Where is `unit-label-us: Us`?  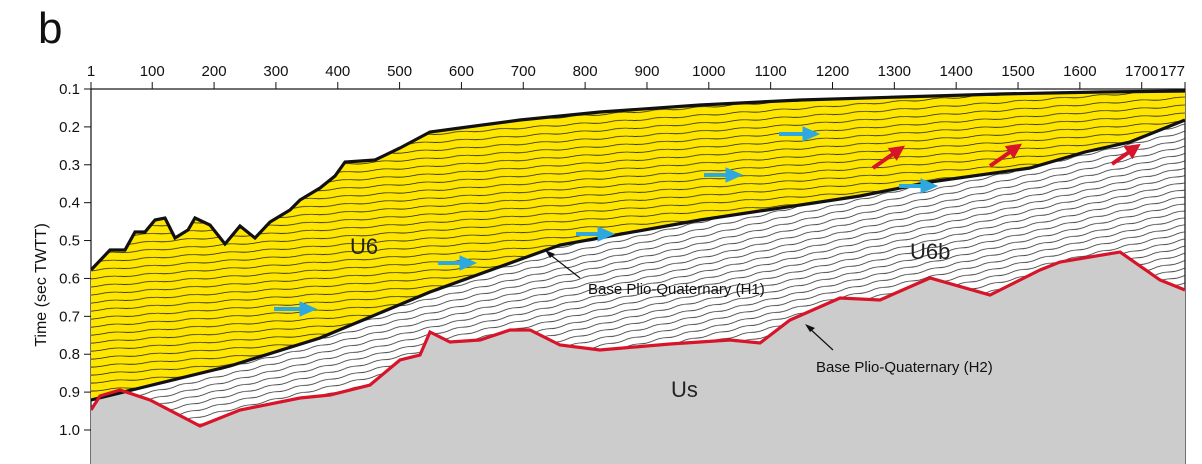 unit-label-us: Us is located at coordinates (684, 389).